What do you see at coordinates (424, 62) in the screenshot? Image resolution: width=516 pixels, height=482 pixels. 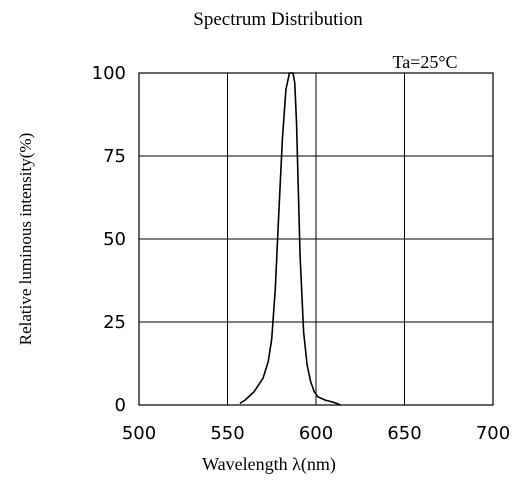 I see `temperature-annotation: Ta=25°C` at bounding box center [424, 62].